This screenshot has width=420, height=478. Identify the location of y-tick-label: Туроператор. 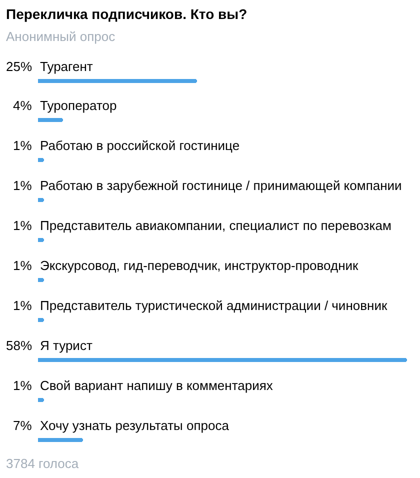
(78, 105).